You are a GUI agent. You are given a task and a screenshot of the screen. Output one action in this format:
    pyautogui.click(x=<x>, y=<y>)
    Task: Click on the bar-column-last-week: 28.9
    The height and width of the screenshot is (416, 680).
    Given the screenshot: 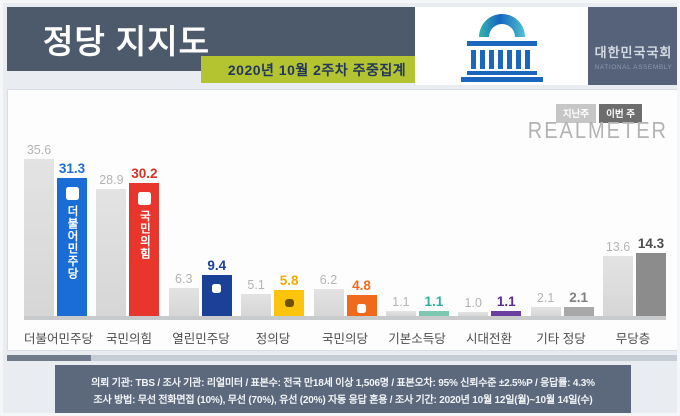 What is the action you would take?
    pyautogui.click(x=111, y=244)
    